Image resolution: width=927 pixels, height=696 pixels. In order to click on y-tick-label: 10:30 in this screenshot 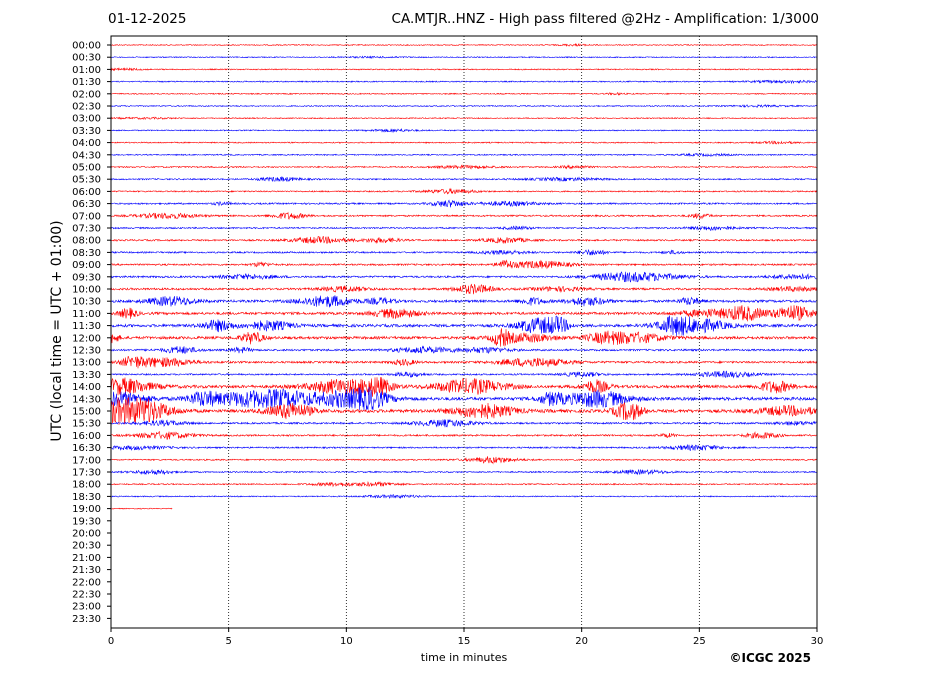, I will do `click(86, 302)`.